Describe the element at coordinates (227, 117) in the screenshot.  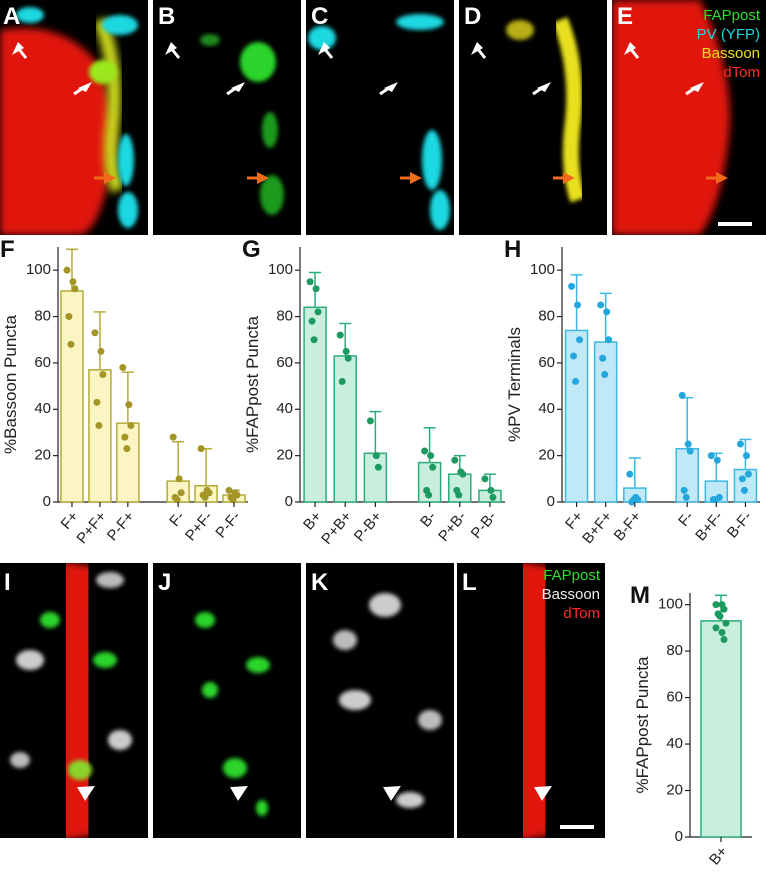
I see `image-b` at that location.